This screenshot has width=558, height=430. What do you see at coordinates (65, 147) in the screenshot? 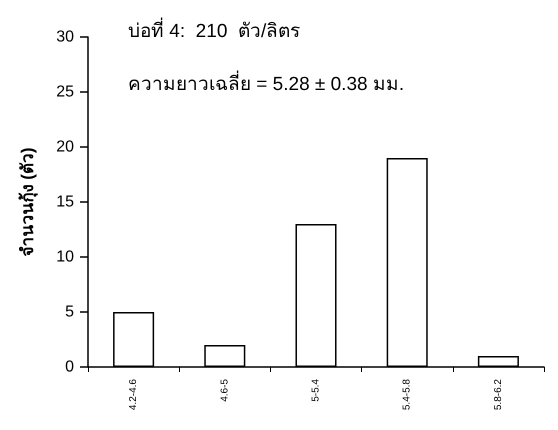
I see `y-tick-label: 20` at bounding box center [65, 147].